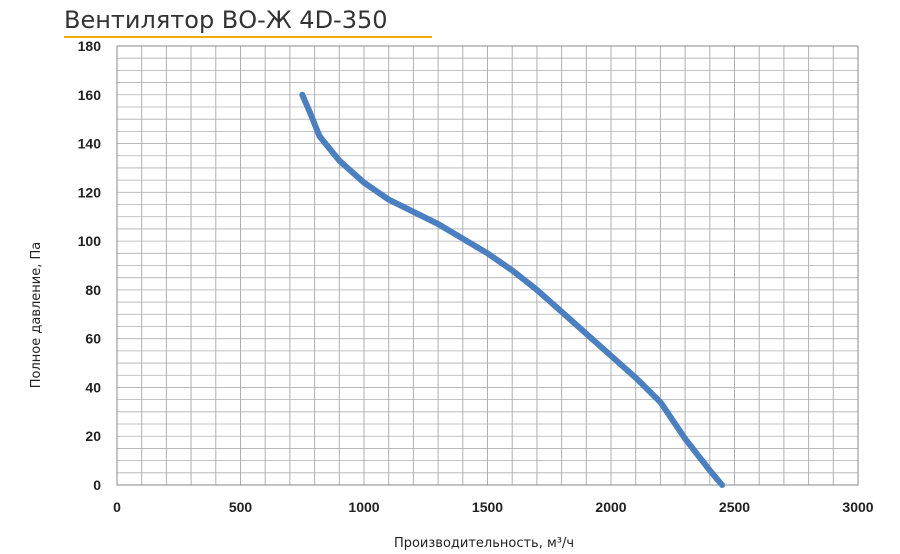 The height and width of the screenshot is (554, 900). What do you see at coordinates (363, 507) in the screenshot?
I see `x-tick-label: 1000` at bounding box center [363, 507].